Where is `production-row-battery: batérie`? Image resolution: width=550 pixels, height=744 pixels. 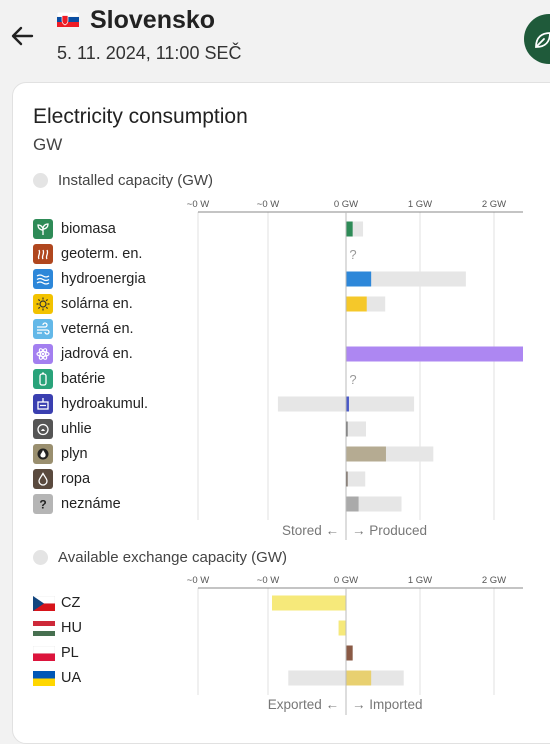 production-row-battery: batérie is located at coordinates (69, 379).